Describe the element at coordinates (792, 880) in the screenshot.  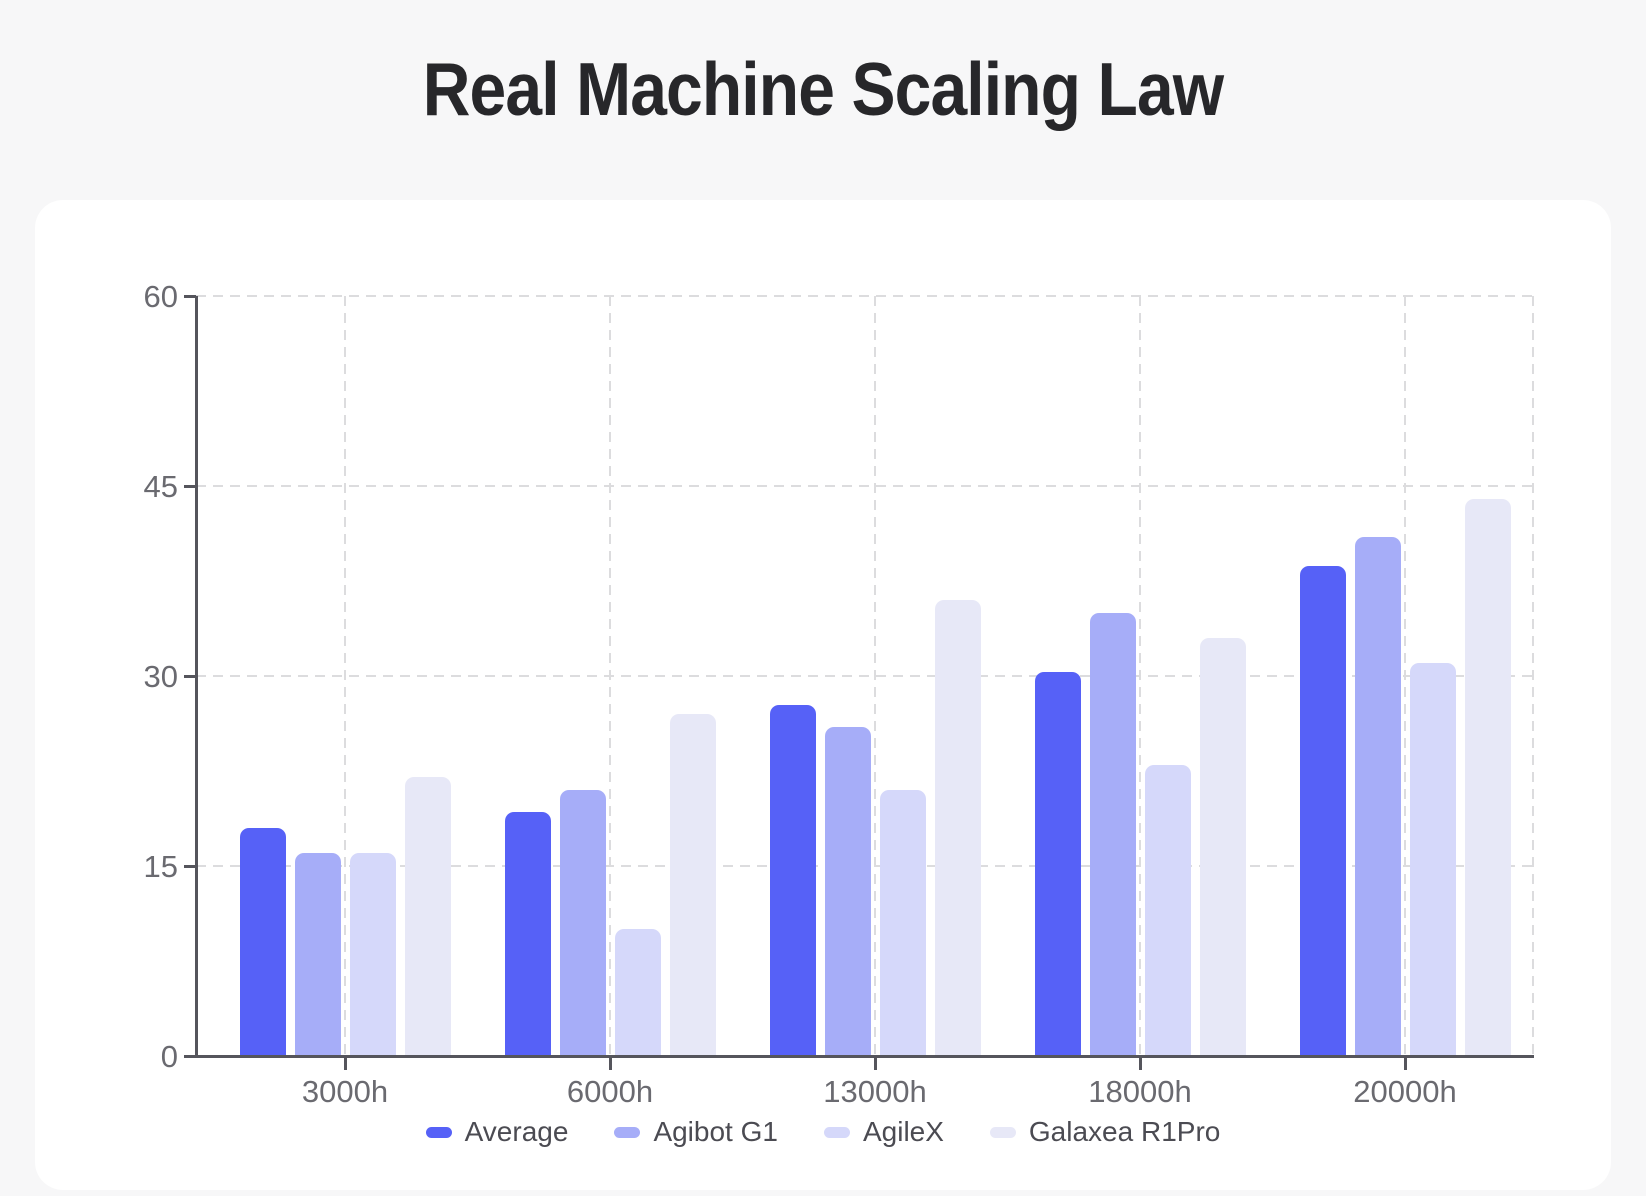
I see `bar-average-13000h` at that location.